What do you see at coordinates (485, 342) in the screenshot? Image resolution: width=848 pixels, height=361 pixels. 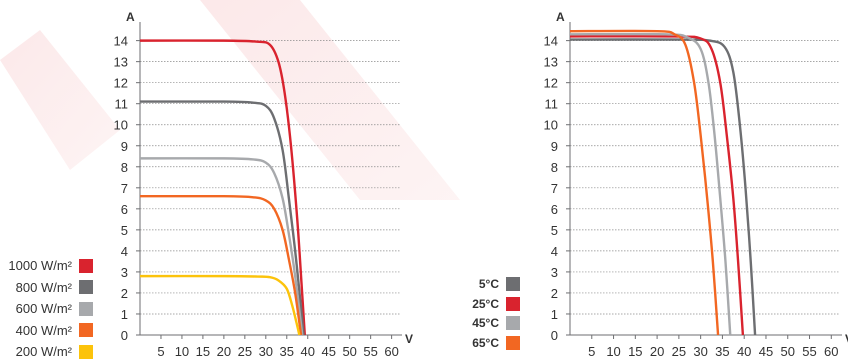 I see `legend-label: 65°C` at bounding box center [485, 342].